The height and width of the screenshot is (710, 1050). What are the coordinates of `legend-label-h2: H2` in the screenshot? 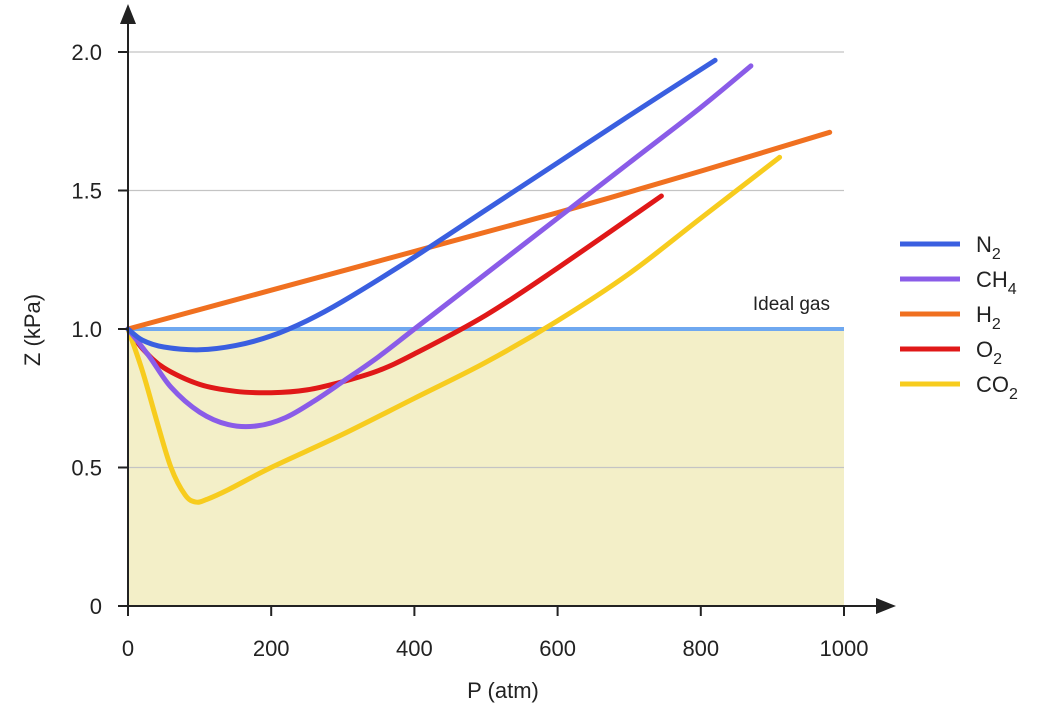 It's located at (988, 317).